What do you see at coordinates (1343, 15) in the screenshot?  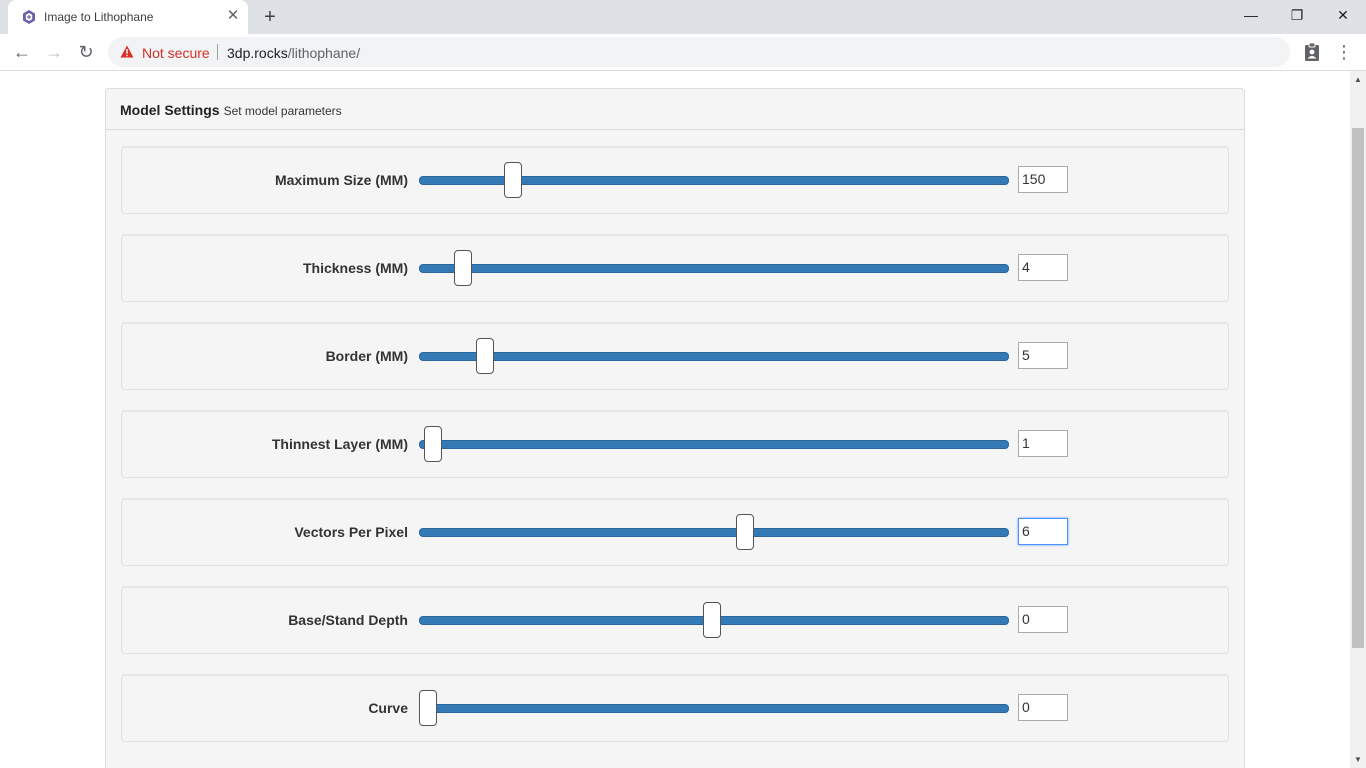 I see `close-window-button: ✕` at bounding box center [1343, 15].